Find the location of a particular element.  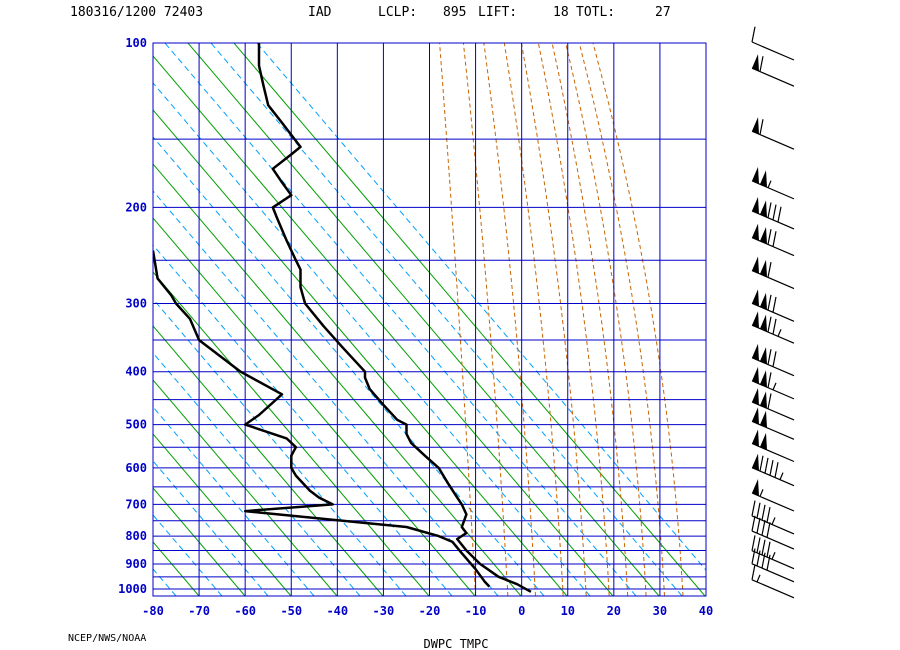

credit-text: NCEP/NWS/NOAA is located at coordinates (107, 638).